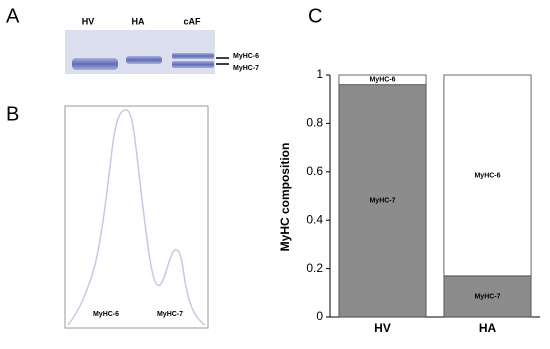  What do you see at coordinates (246, 68) in the screenshot?
I see `band-label: MyHC-7` at bounding box center [246, 68].